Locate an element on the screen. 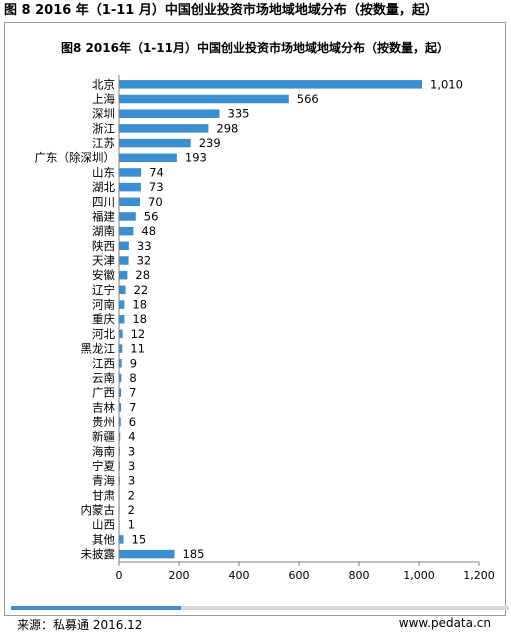  category-label: 其他 is located at coordinates (103, 539).